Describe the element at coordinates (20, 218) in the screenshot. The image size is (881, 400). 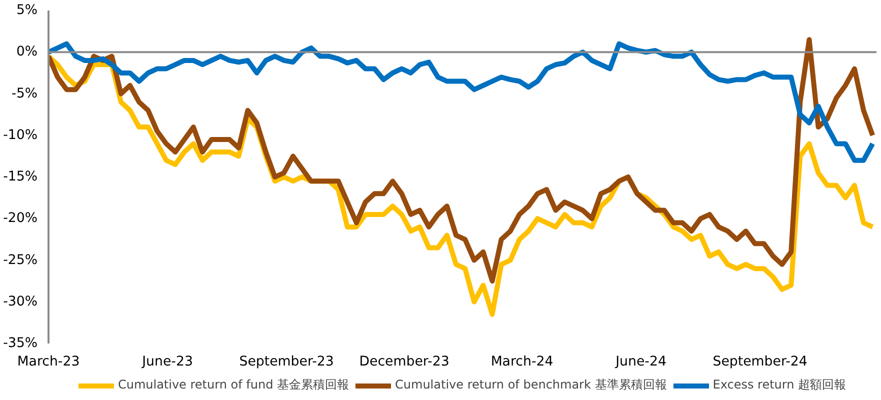
I see `y-tick-label: -20%` at that location.